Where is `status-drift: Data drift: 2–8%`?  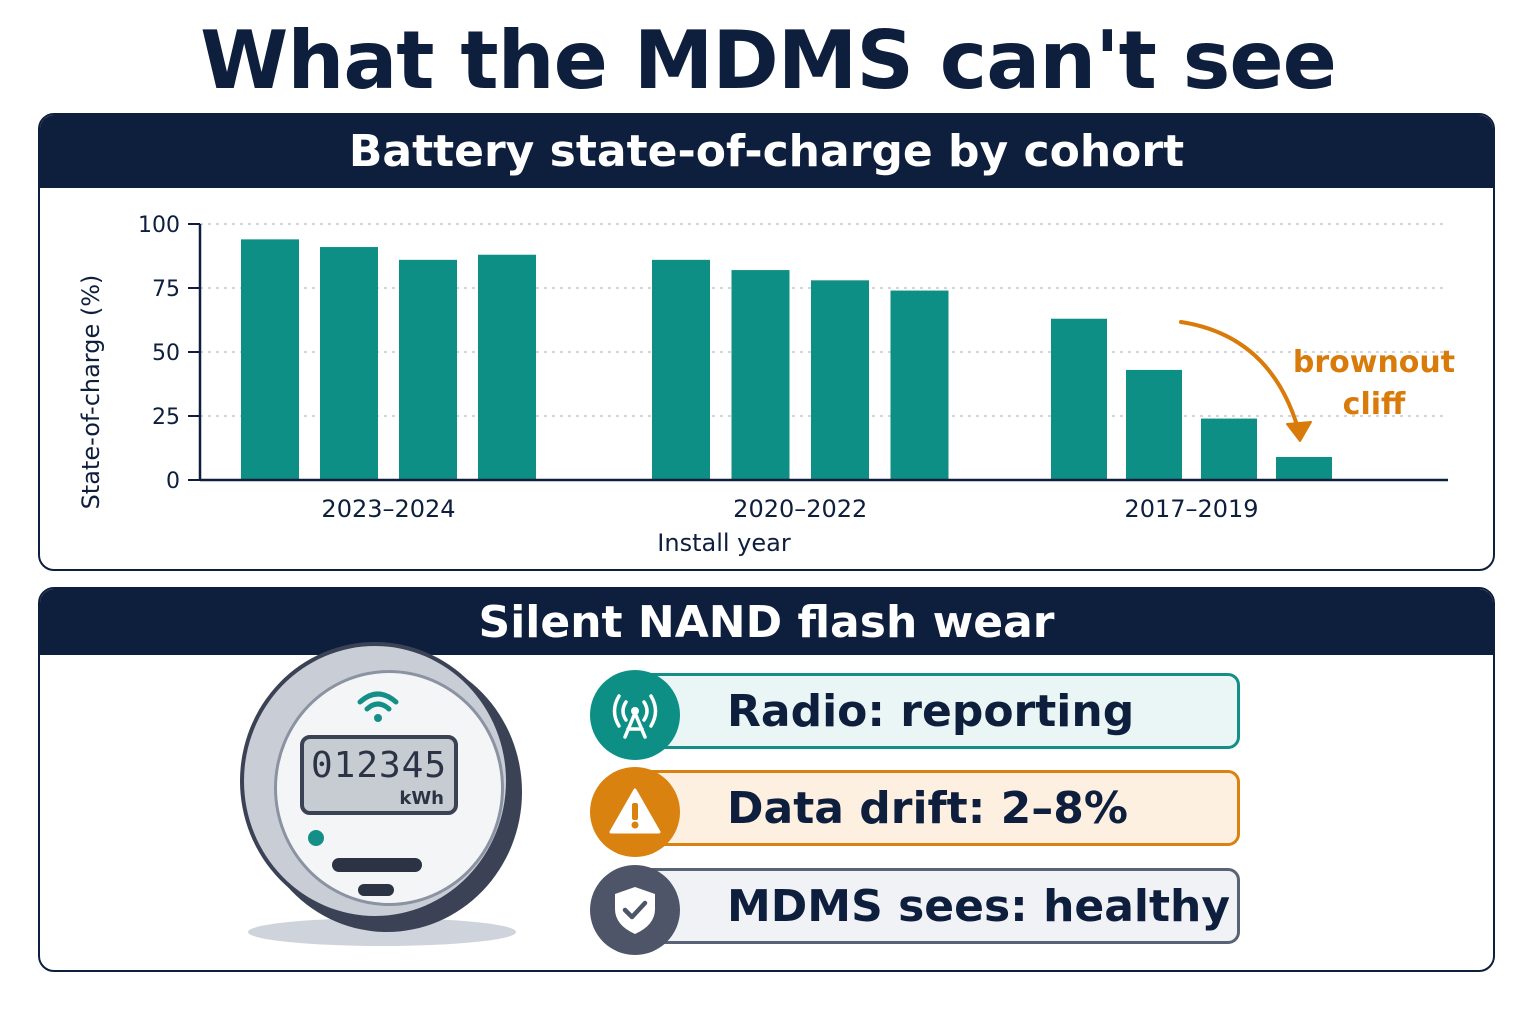
status-drift: Data drift: 2–8% is located at coordinates (915, 812).